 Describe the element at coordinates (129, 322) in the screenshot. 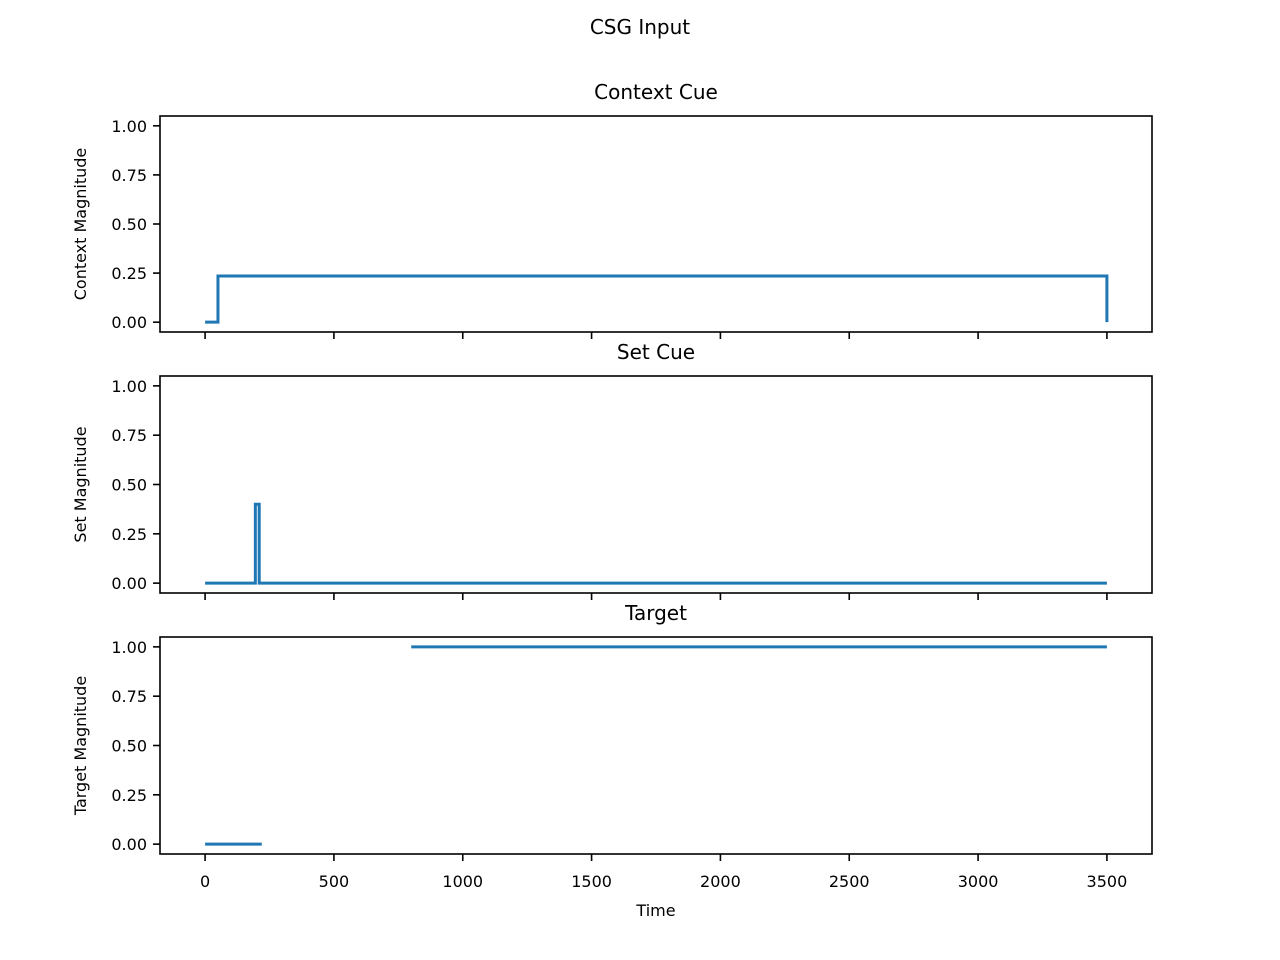

I see `context-cue-y-tick-label: 0.00` at that location.